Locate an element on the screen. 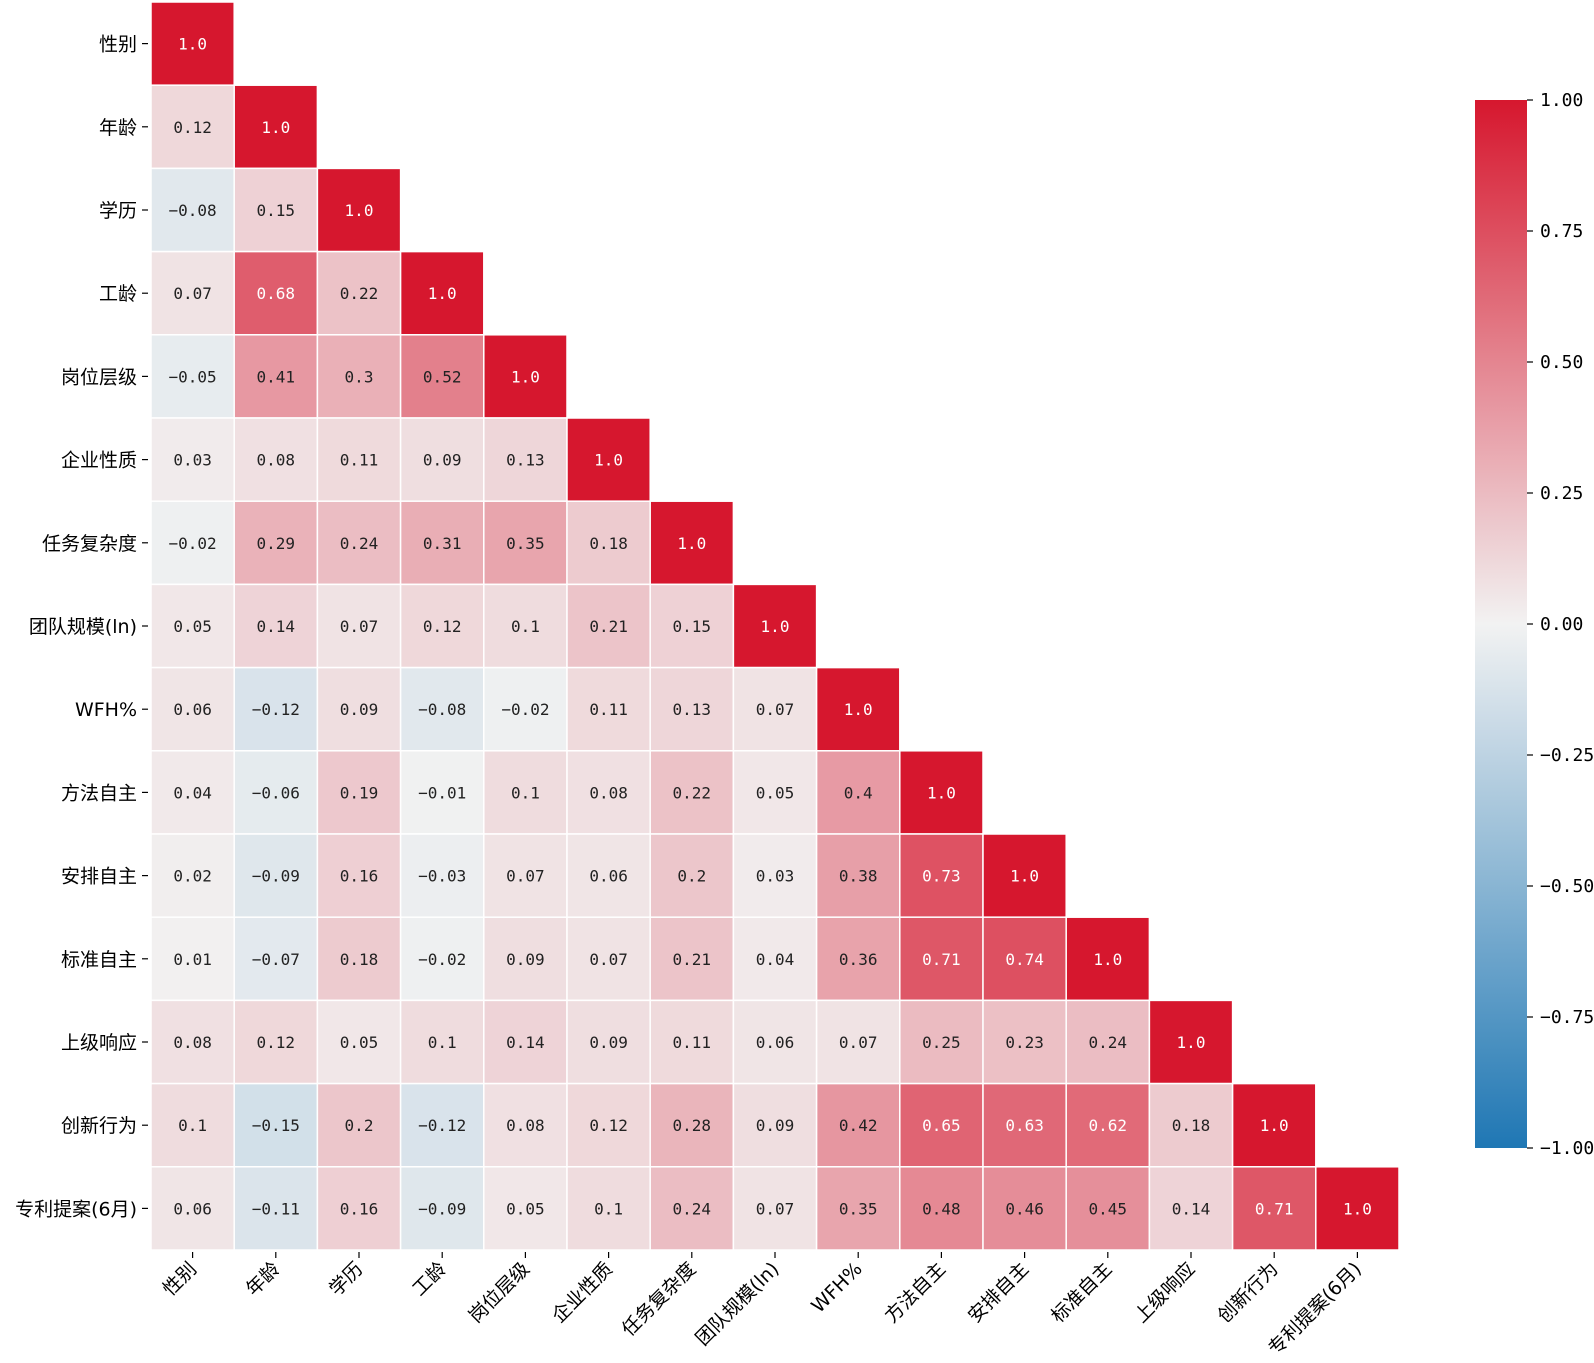 This screenshot has width=1594, height=1363. y-axis-label: 学历 is located at coordinates (118, 211).